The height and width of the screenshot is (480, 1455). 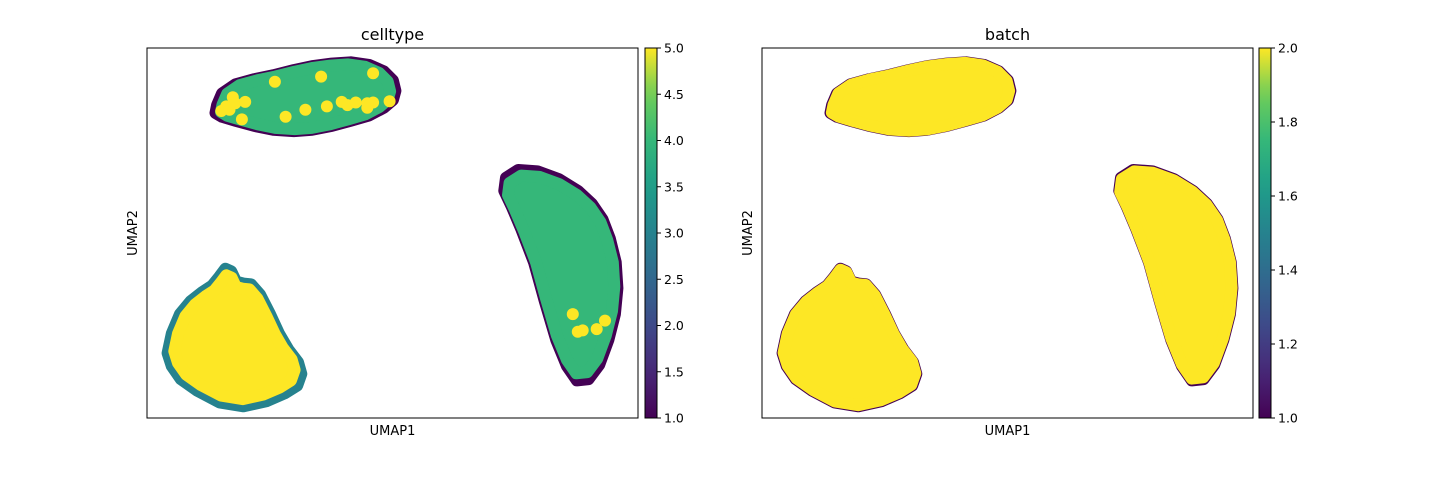 What do you see at coordinates (674, 279) in the screenshot?
I see `colorbar-tick-label: 2.5` at bounding box center [674, 279].